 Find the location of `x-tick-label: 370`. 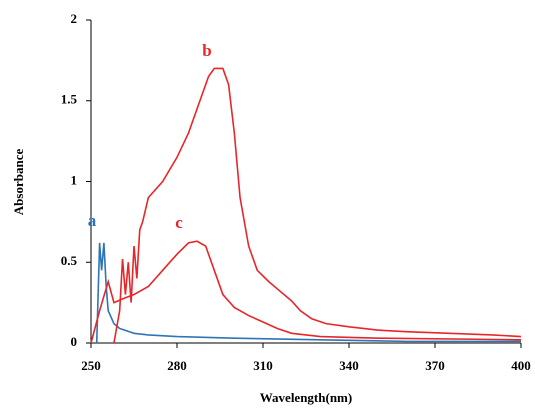

x-tick-label: 370 is located at coordinates (435, 365).